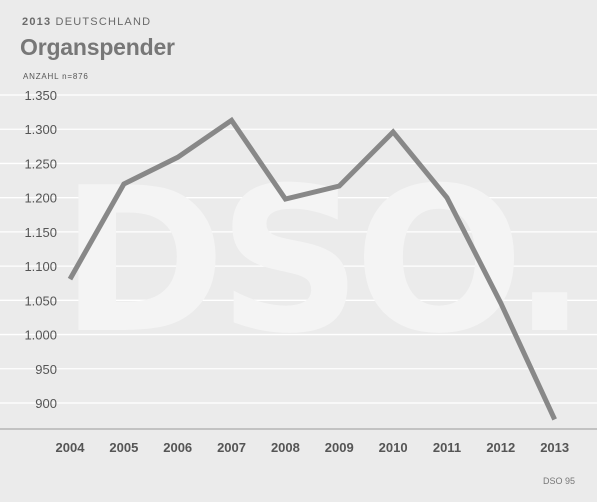  What do you see at coordinates (46, 369) in the screenshot?
I see `y-tick-label: 950` at bounding box center [46, 369].